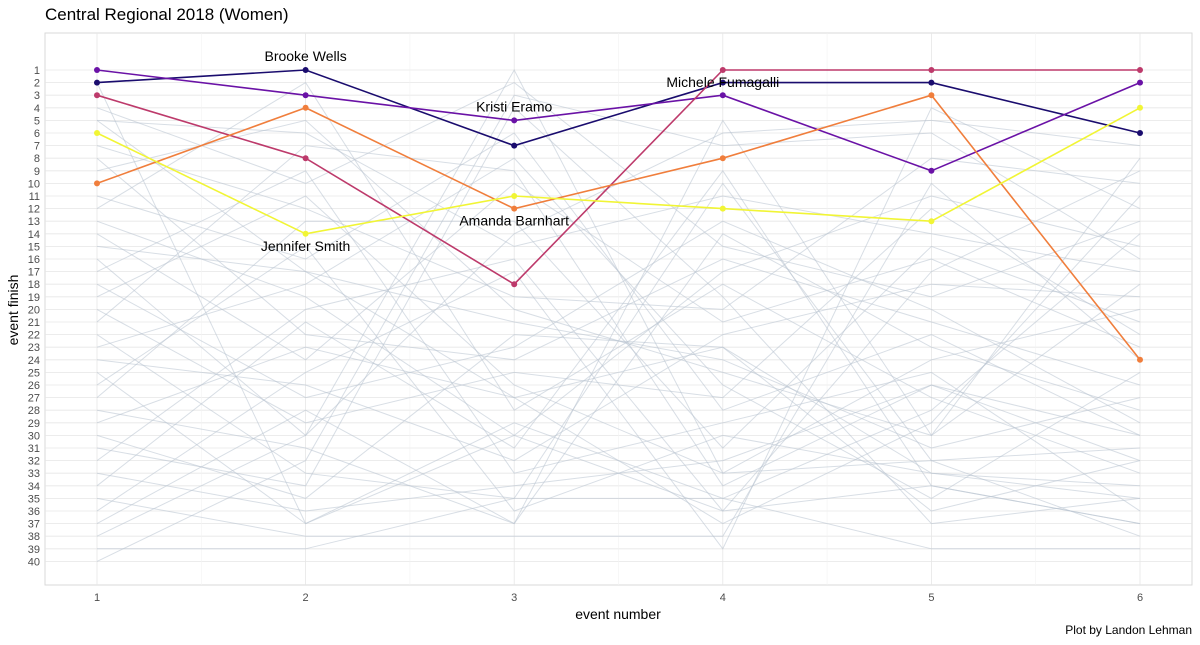 Image resolution: width=1200 pixels, height=645 pixels. Describe the element at coordinates (34, 336) in the screenshot. I see `y-tick-label: 22` at that location.